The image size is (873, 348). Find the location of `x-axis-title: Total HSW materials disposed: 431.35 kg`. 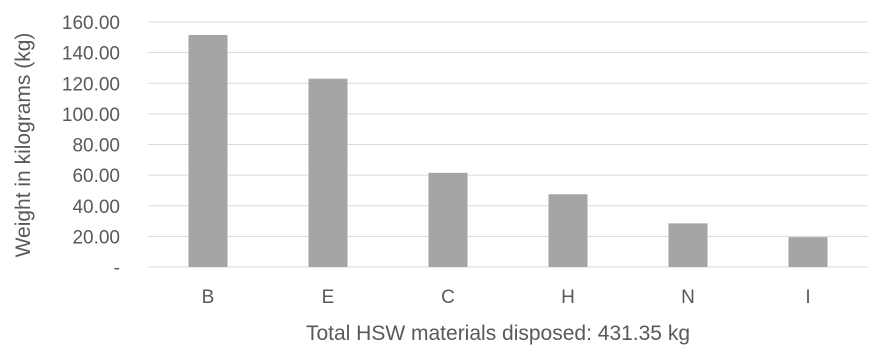

x-axis-title: Total HSW materials disposed: 431.35 kg is located at coordinates (498, 333).